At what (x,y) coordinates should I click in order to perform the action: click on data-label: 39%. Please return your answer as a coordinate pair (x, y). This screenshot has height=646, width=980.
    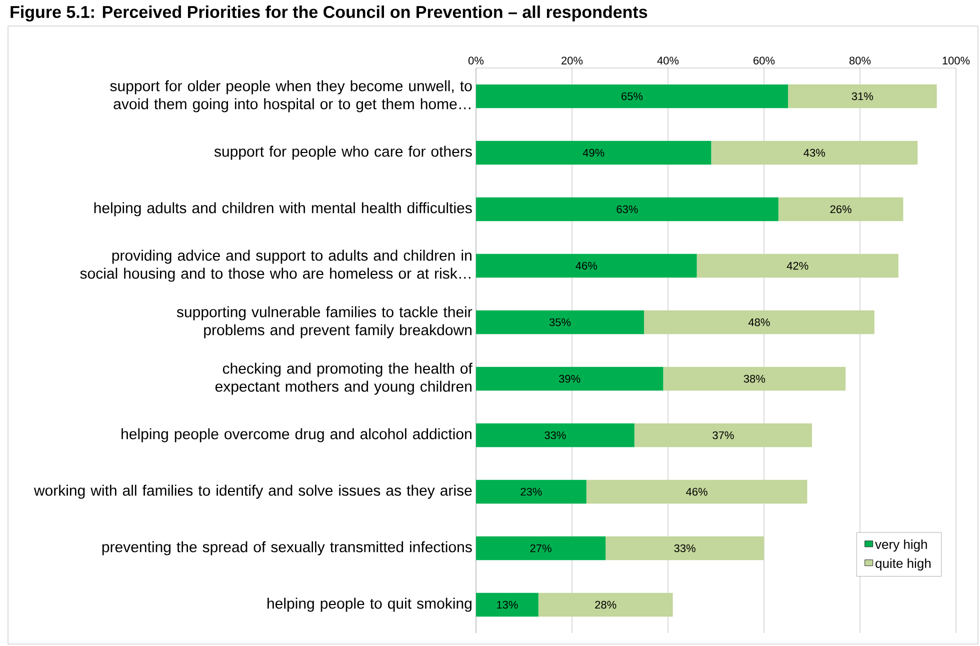
    Looking at the image, I should click on (569, 378).